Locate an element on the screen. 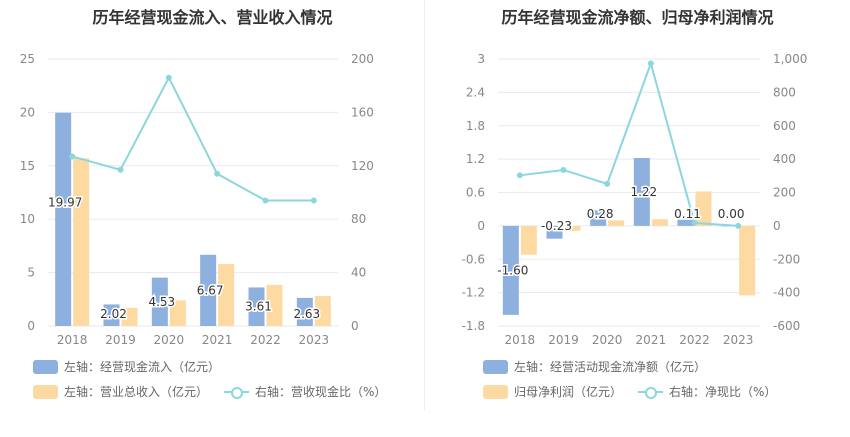  legend-item-net-cash-ratio: 右轴：净现比（%） is located at coordinates (707, 391).